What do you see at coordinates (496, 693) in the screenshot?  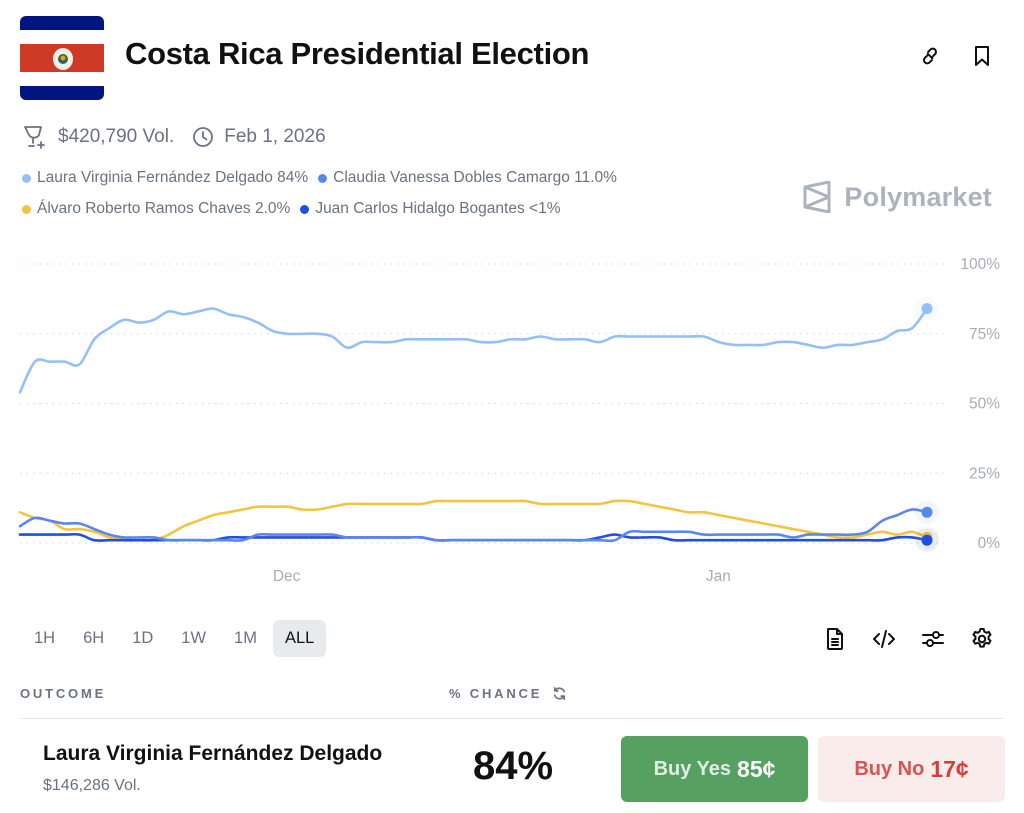 I see `chance-header-label: % CHANCE` at bounding box center [496, 693].